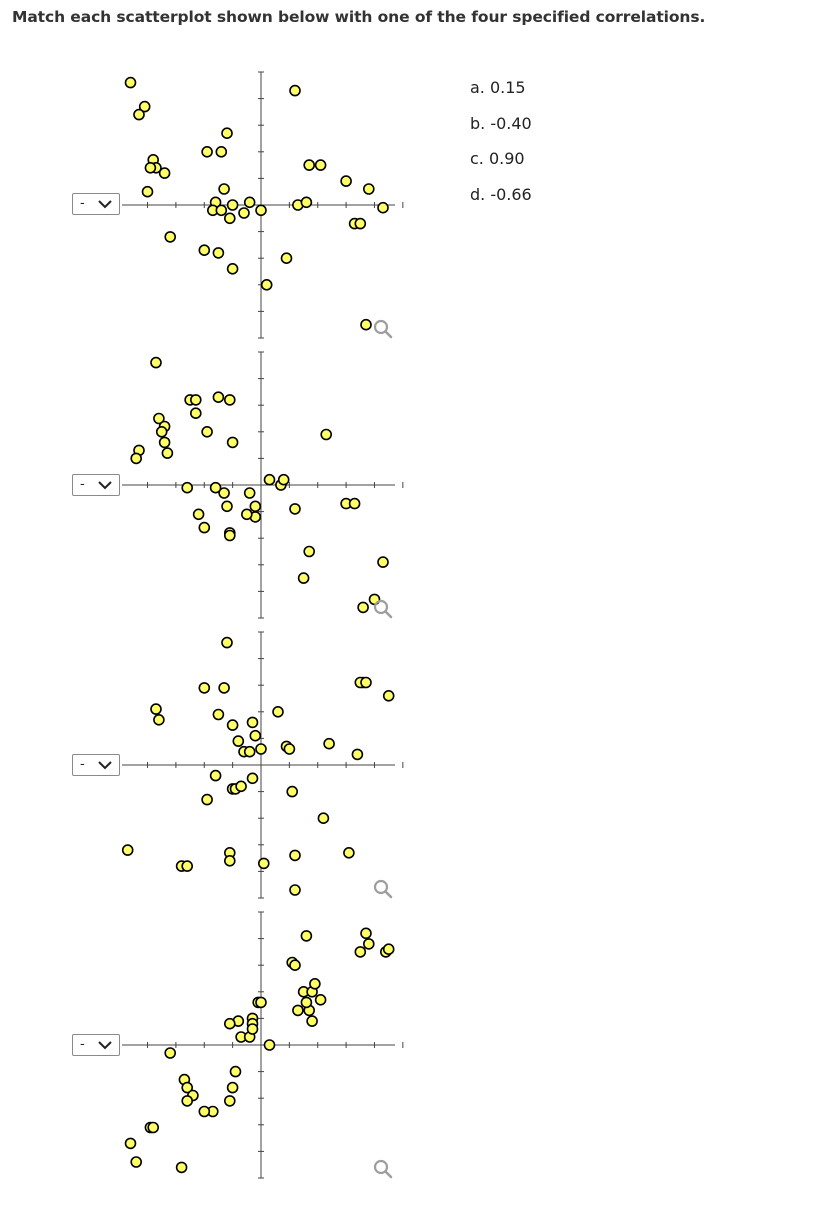  I want to click on answer-select-3: -, so click(96, 765).